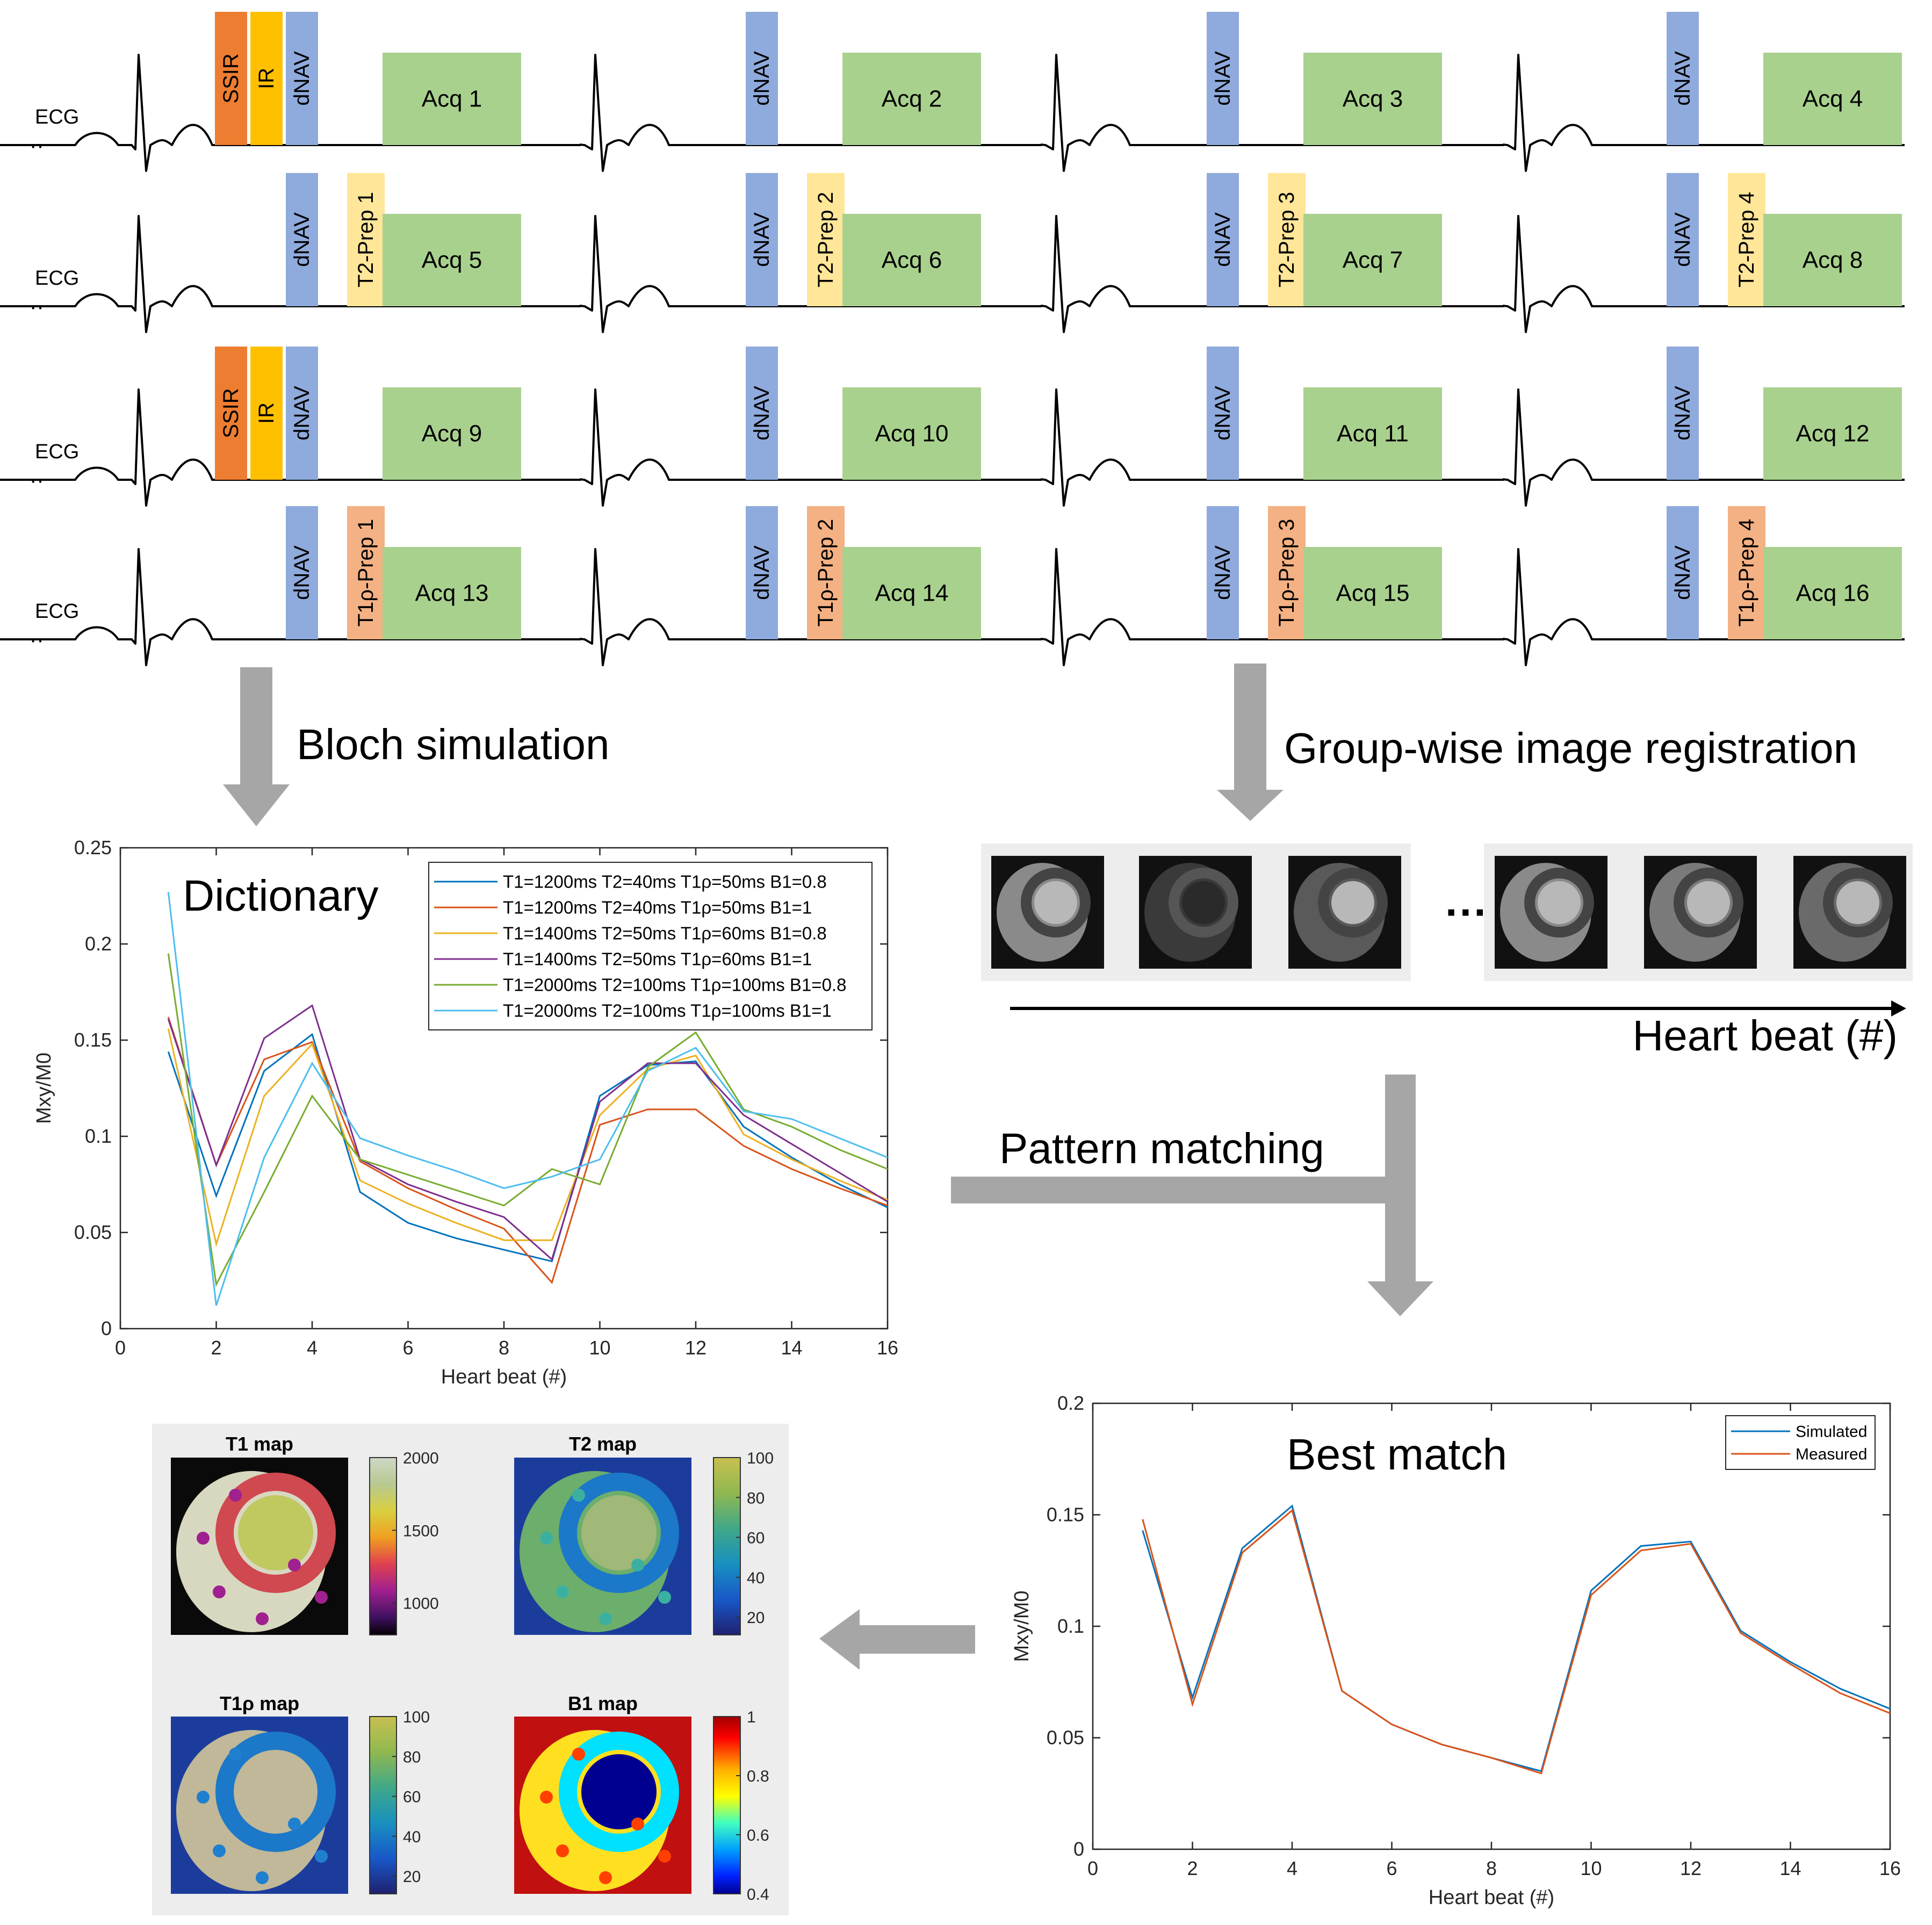 This screenshot has height=1925, width=1932. I want to click on map-4: B1 map 1 0.8 0.6 0.4, so click(641, 1798).